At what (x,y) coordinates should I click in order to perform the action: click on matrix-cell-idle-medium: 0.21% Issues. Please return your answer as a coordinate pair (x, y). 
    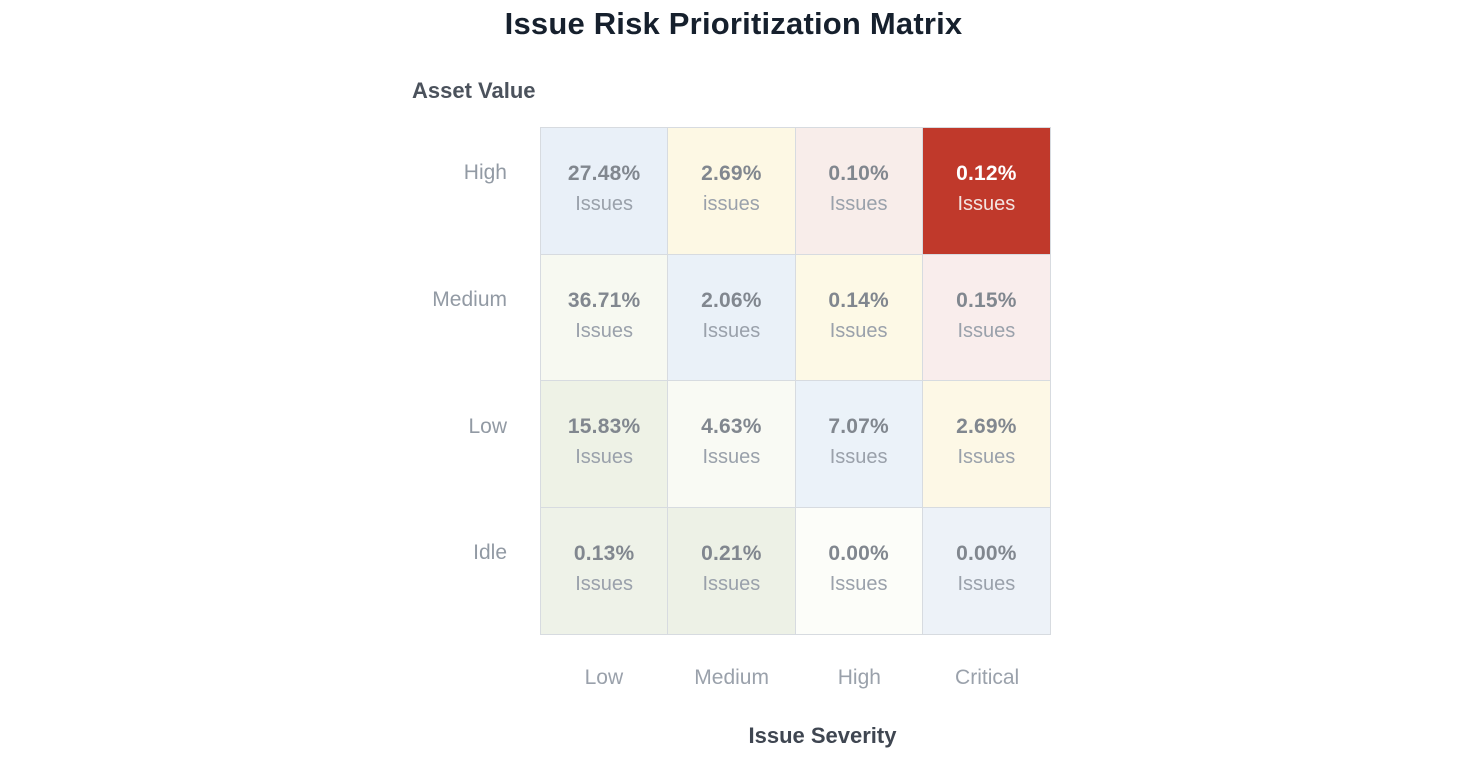
    Looking at the image, I should click on (732, 570).